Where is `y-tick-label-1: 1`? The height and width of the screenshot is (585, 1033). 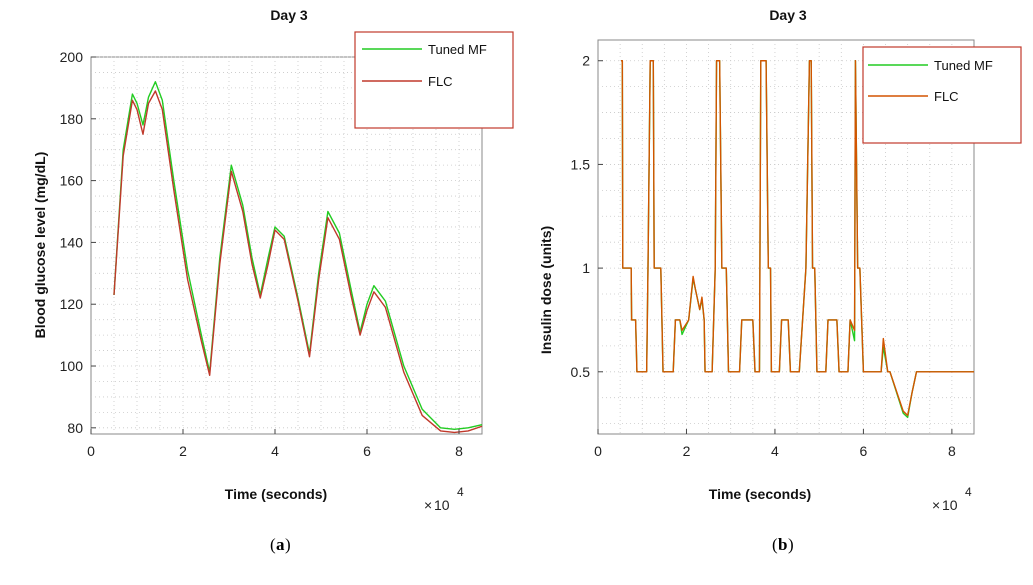
y-tick-label-1: 1 is located at coordinates (586, 268).